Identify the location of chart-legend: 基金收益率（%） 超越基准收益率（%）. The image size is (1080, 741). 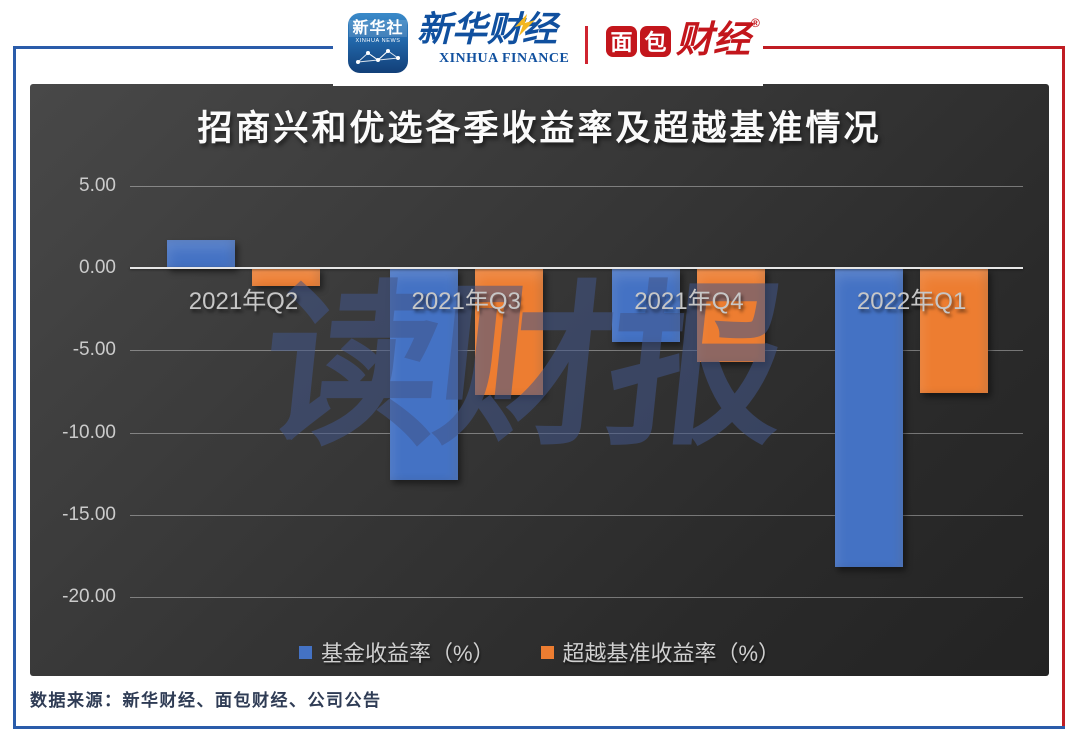
(539, 652).